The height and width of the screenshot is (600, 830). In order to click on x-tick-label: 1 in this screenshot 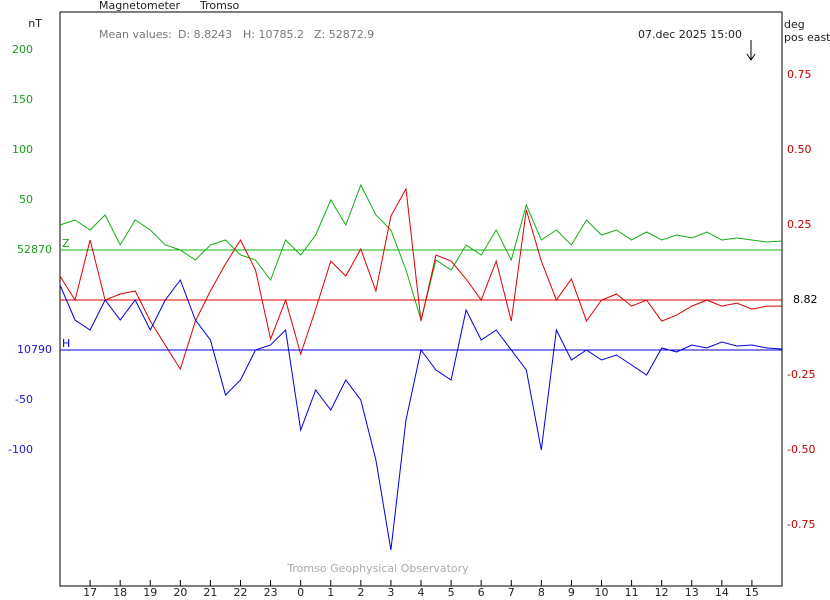, I will do `click(330, 592)`.